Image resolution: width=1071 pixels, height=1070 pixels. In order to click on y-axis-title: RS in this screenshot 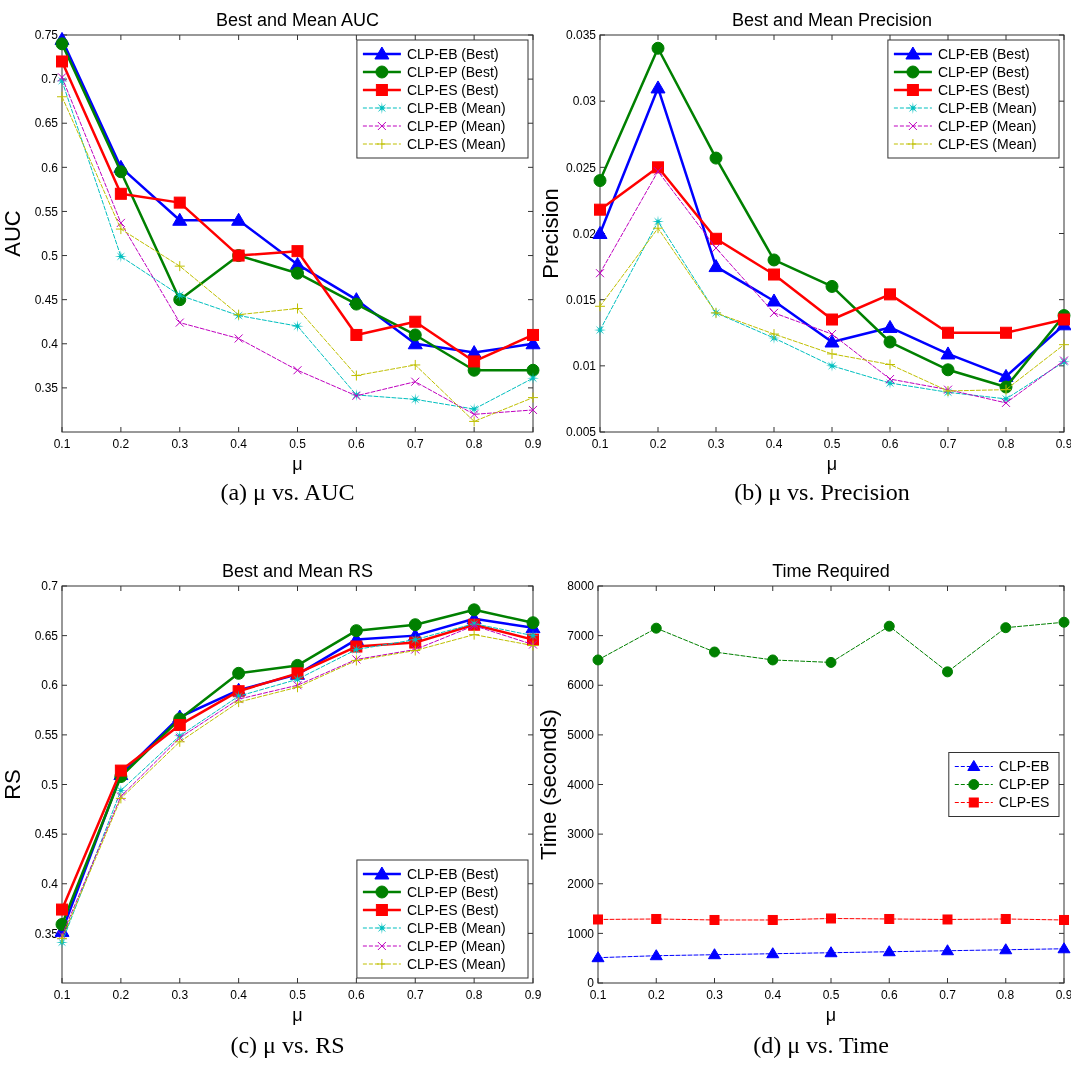, I will do `click(12, 784)`.